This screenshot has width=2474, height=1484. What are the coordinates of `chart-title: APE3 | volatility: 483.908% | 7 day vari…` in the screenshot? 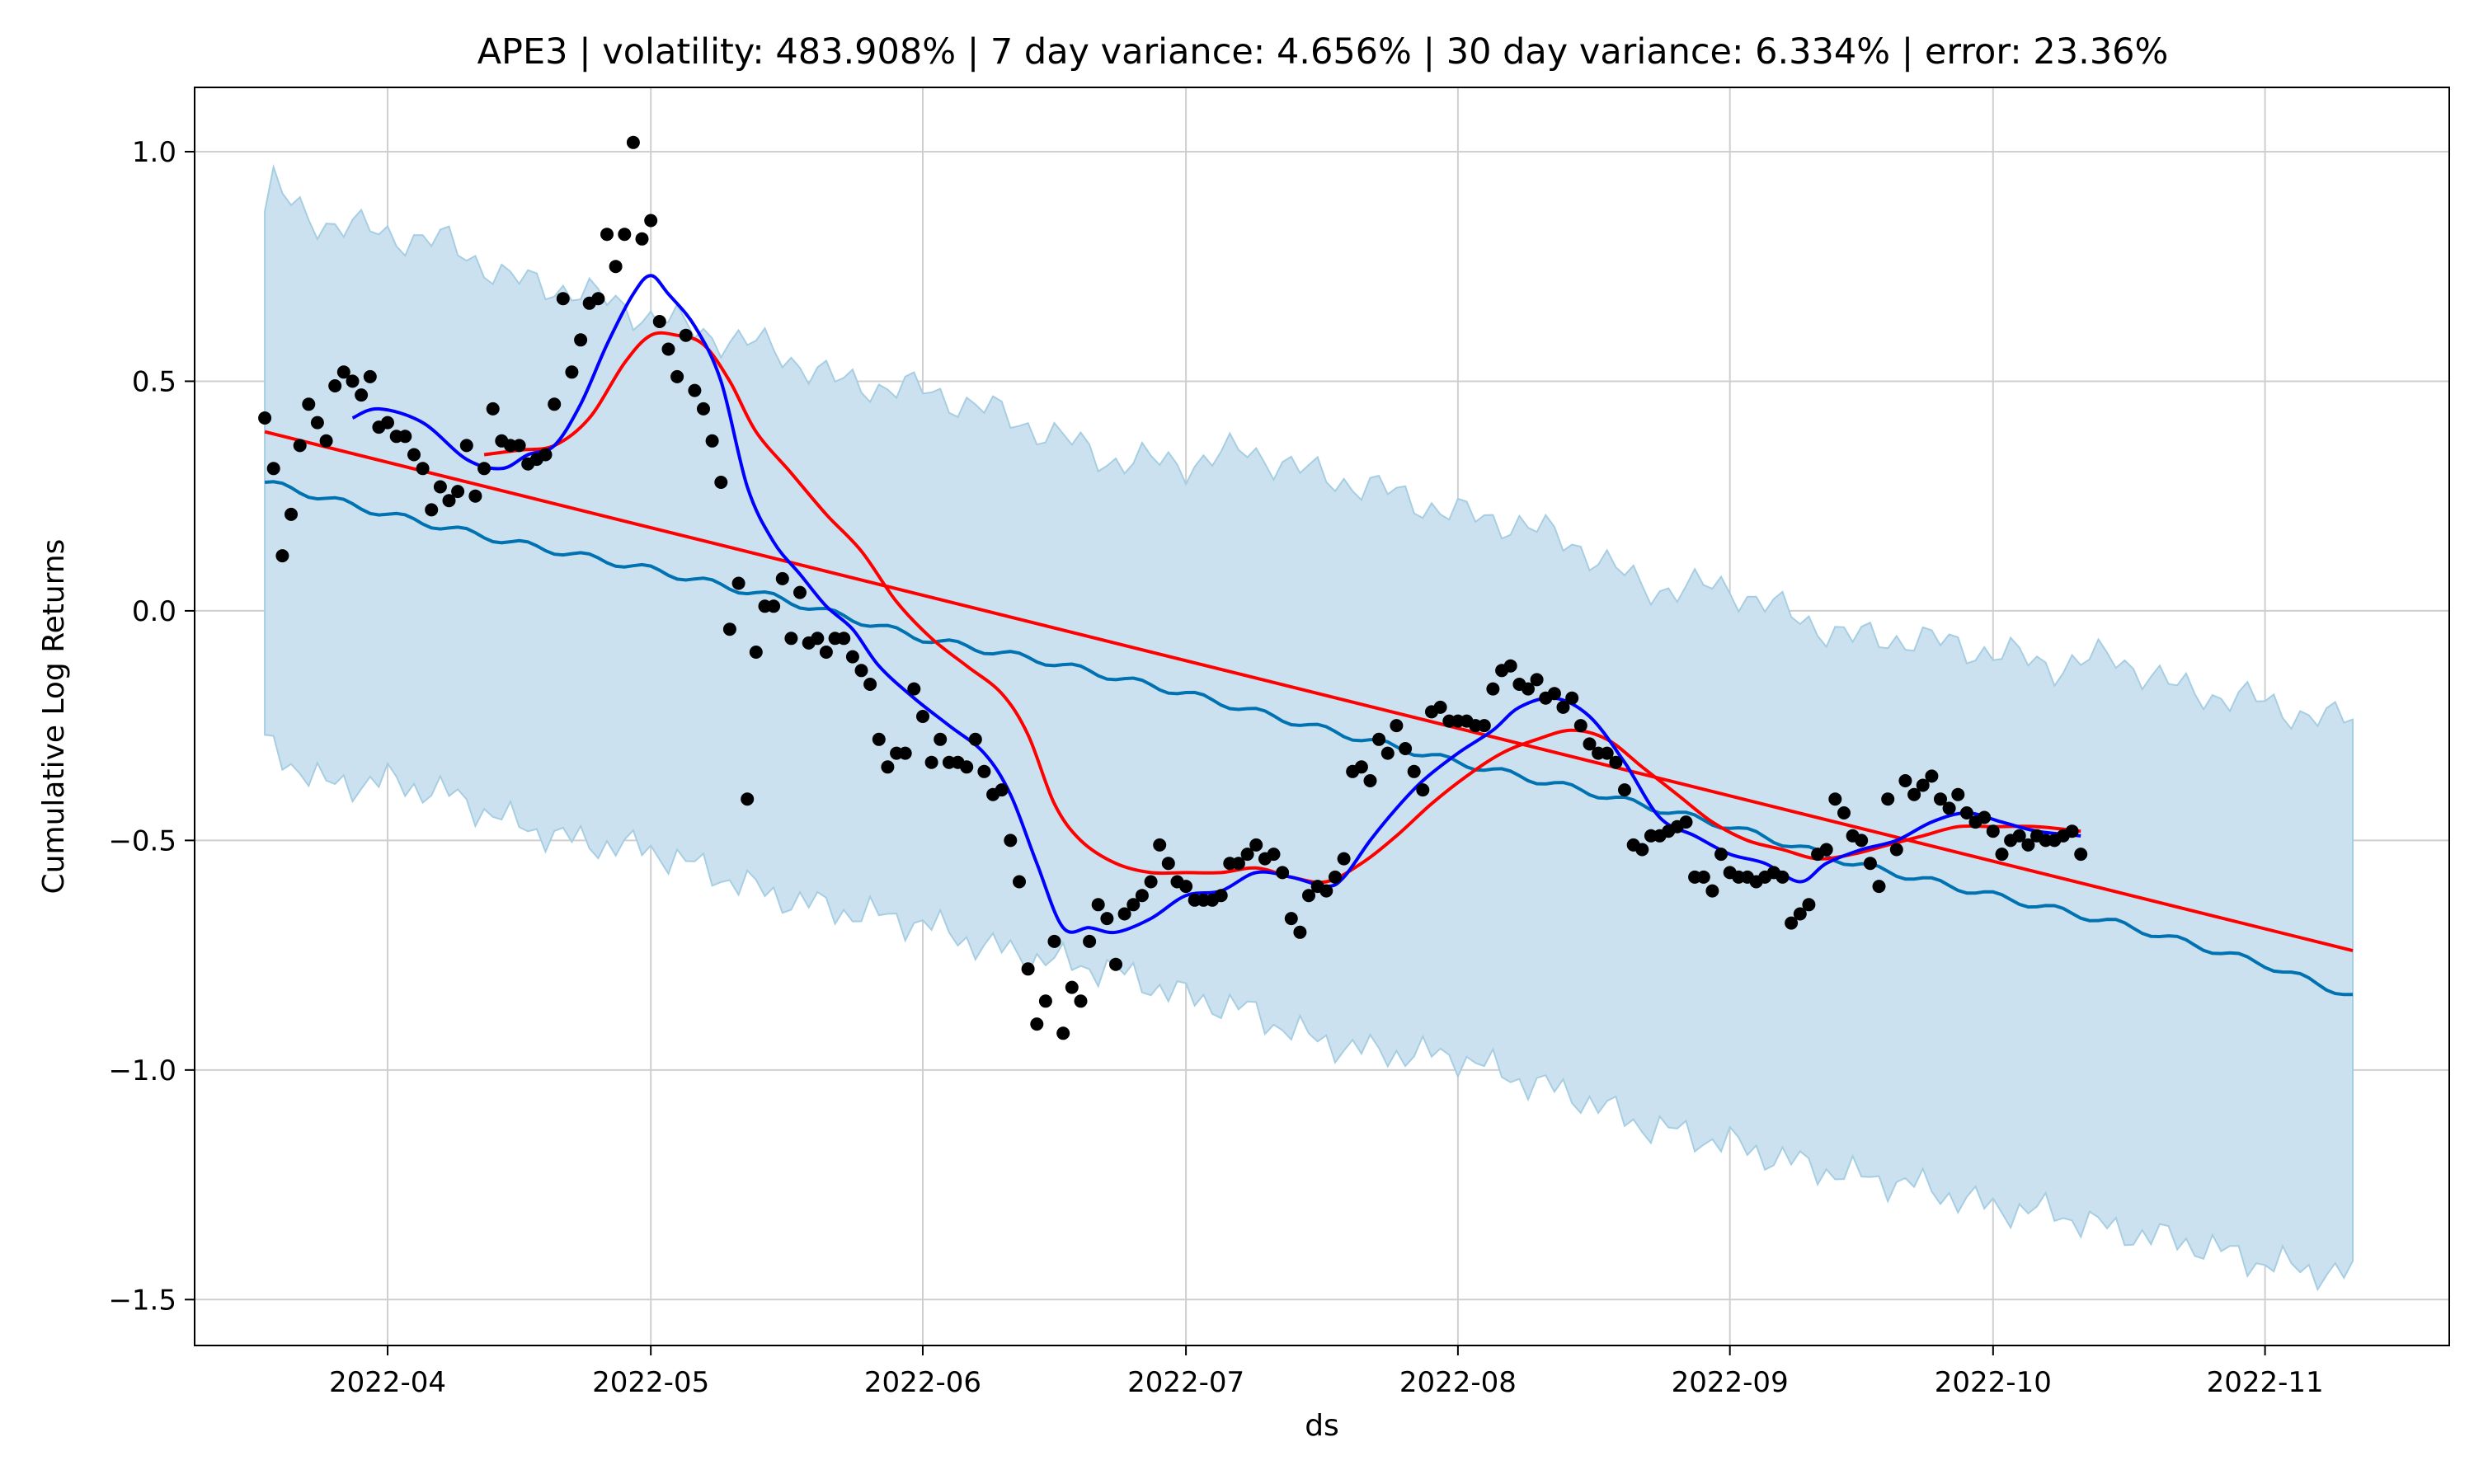 It's located at (1323, 52).